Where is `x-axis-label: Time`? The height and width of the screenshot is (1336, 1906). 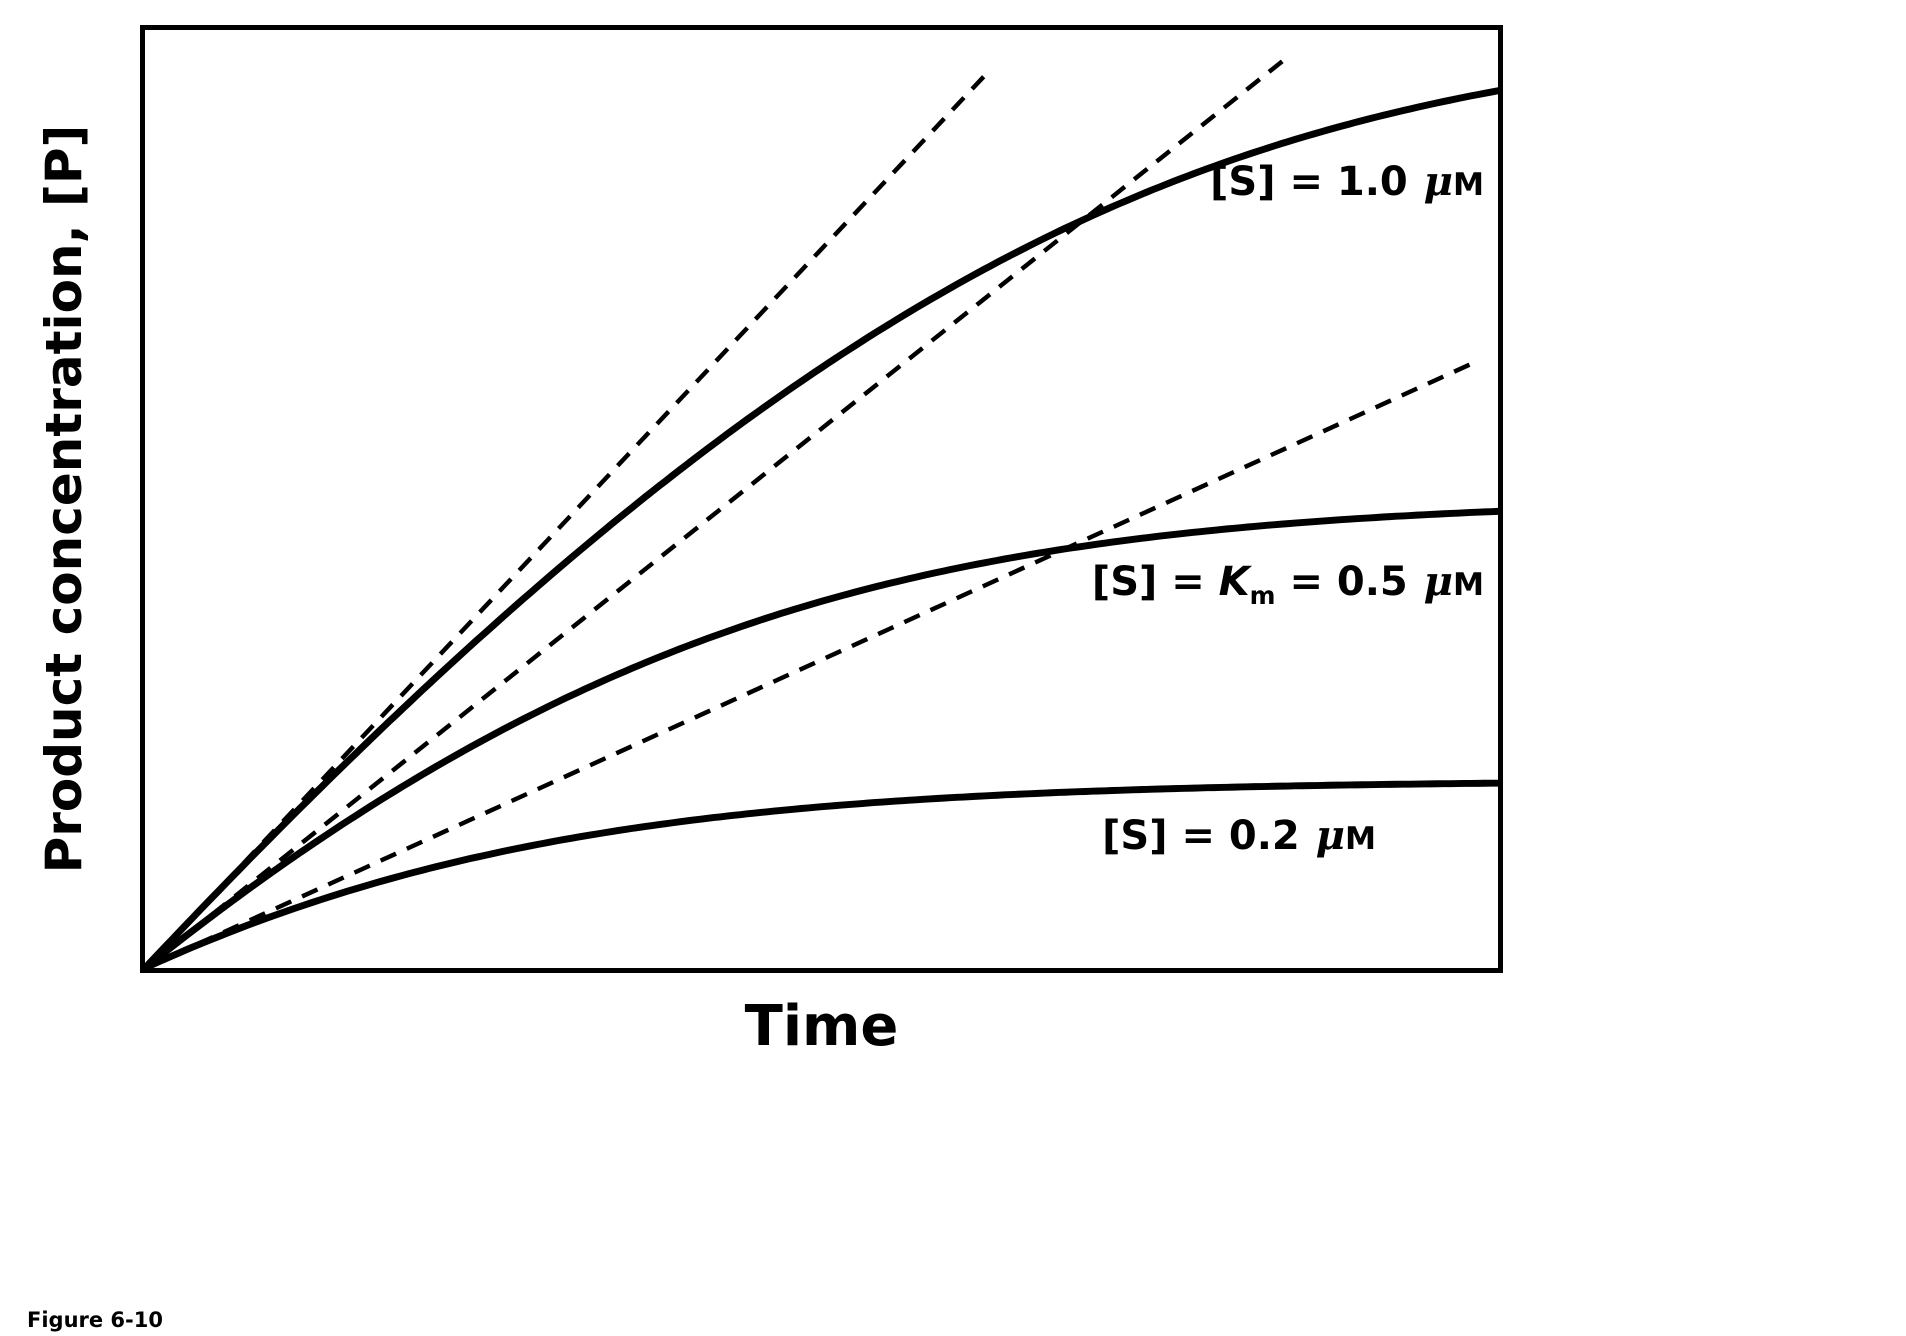
x-axis-label: Time is located at coordinates (821, 1026).